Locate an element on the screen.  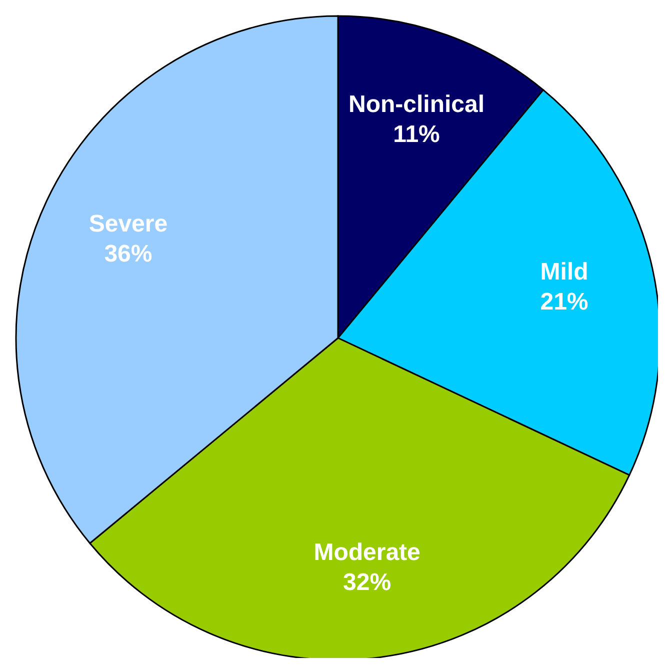
slice-label: Severe is located at coordinates (128, 224).